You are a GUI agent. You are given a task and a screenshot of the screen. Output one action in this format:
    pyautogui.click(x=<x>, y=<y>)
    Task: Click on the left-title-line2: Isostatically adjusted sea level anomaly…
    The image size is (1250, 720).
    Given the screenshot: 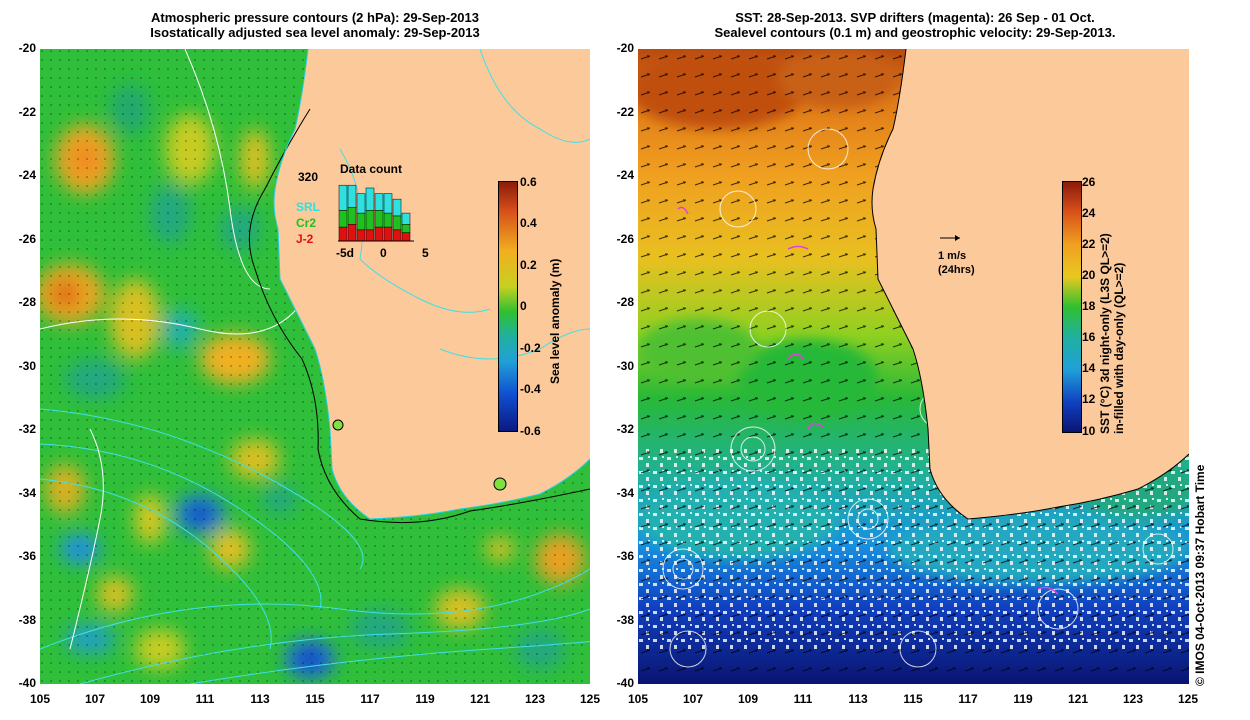 What is the action you would take?
    pyautogui.click(x=315, y=32)
    